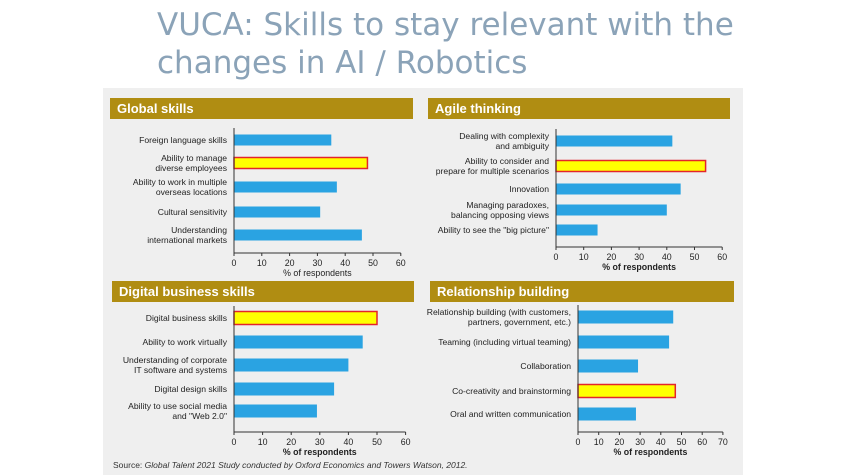 Image resolution: width=843 pixels, height=475 pixels. What do you see at coordinates (190, 389) in the screenshot?
I see `panel-3-category-label-4: Digital design skills` at bounding box center [190, 389].